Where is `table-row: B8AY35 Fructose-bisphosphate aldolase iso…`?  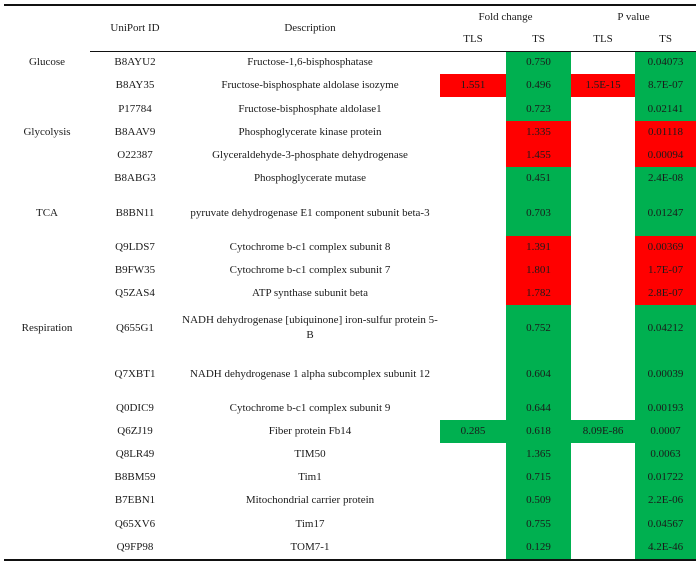
table-row: B8AY35 Fructose-bisphosphate aldolase iso… is located at coordinates (350, 85).